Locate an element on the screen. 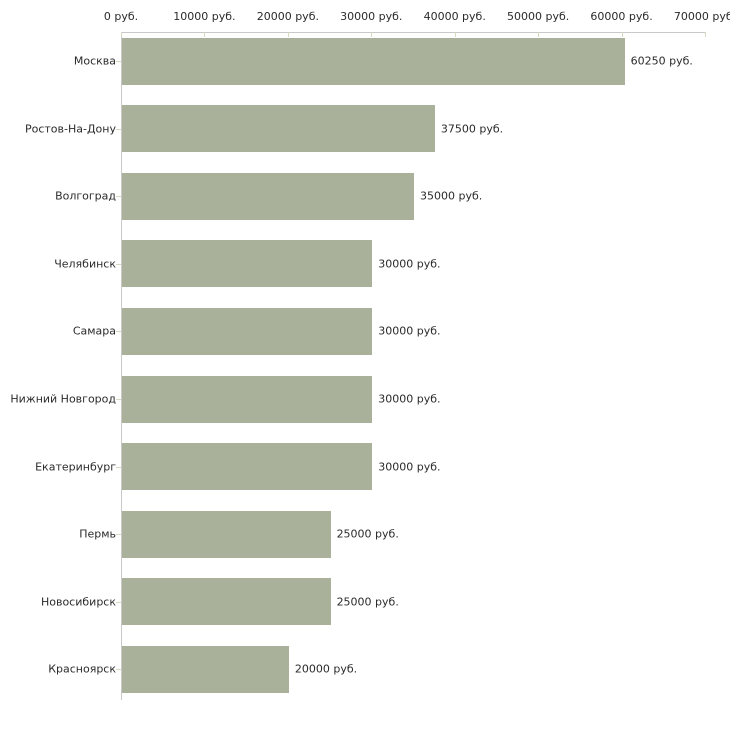 The height and width of the screenshot is (730, 730). category-label: Челябинск is located at coordinates (85, 264).